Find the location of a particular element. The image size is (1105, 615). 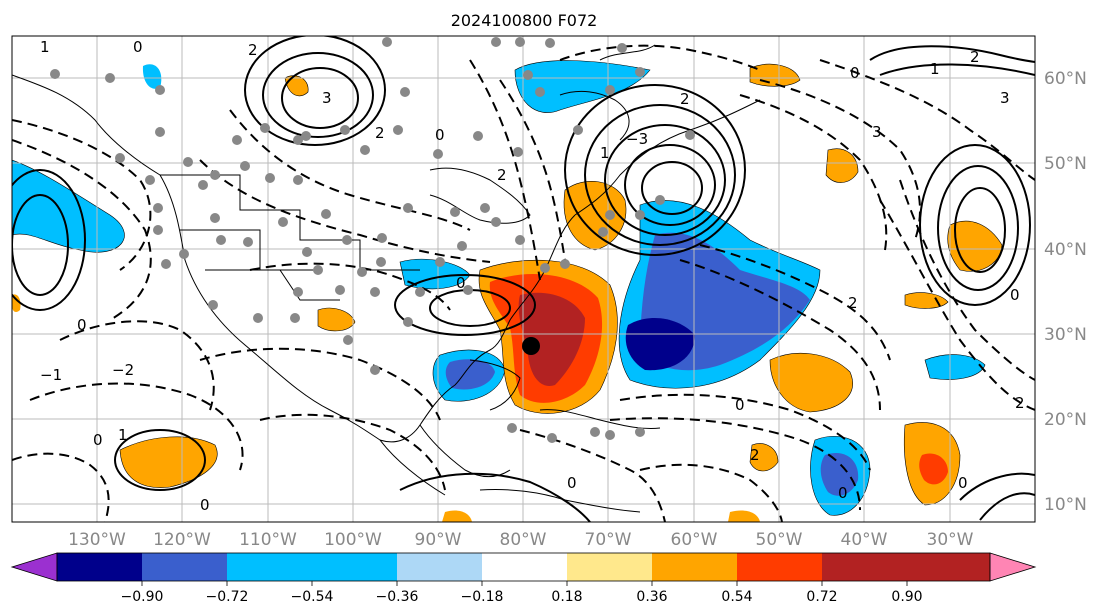

colorbar-tick-label: −0.18 is located at coordinates (482, 597).